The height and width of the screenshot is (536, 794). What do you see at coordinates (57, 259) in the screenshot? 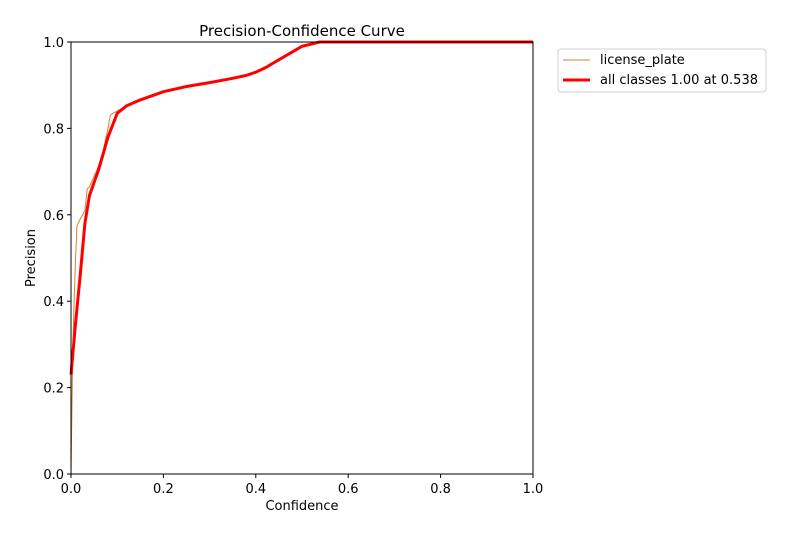
I see `y-axis: 0.0 0.2 0.4 0.6 0.8 1.0` at bounding box center [57, 259].